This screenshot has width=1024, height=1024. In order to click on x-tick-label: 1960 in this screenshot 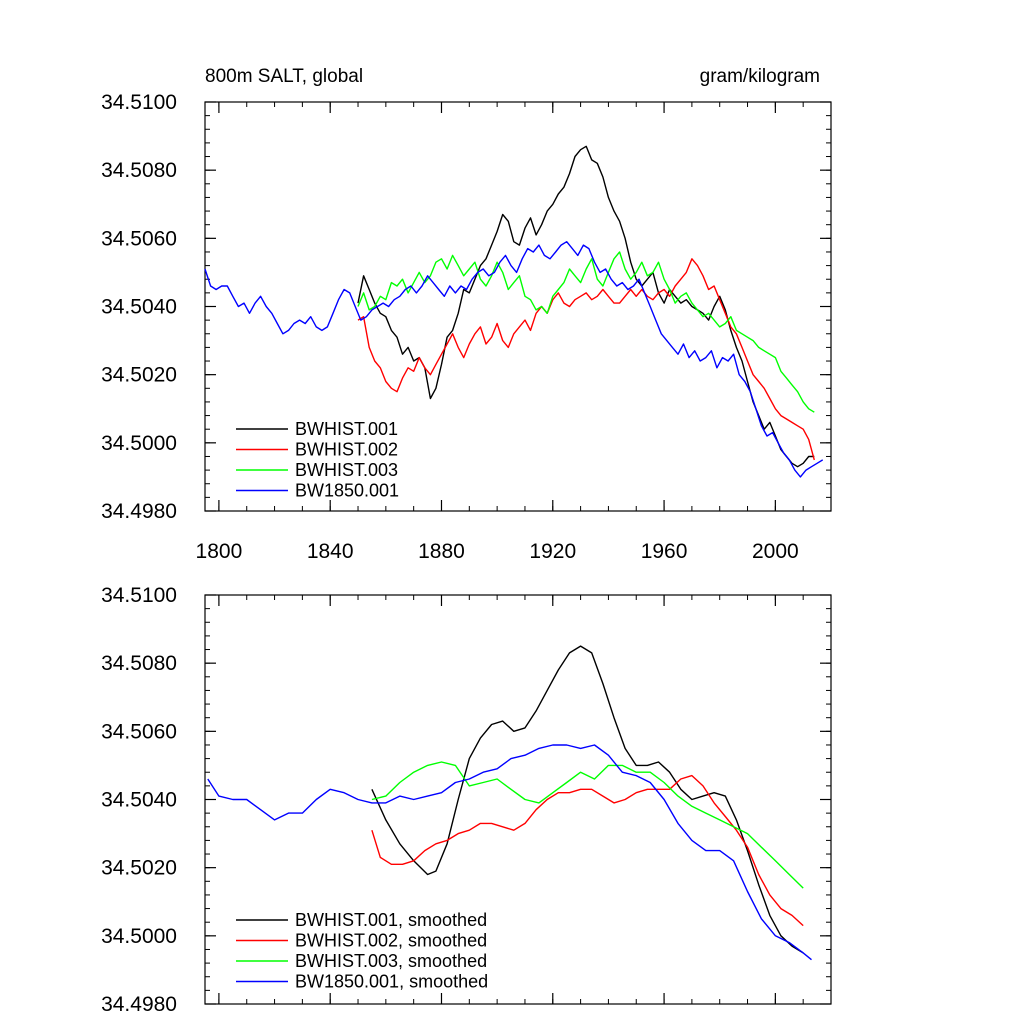, I will do `click(664, 551)`.